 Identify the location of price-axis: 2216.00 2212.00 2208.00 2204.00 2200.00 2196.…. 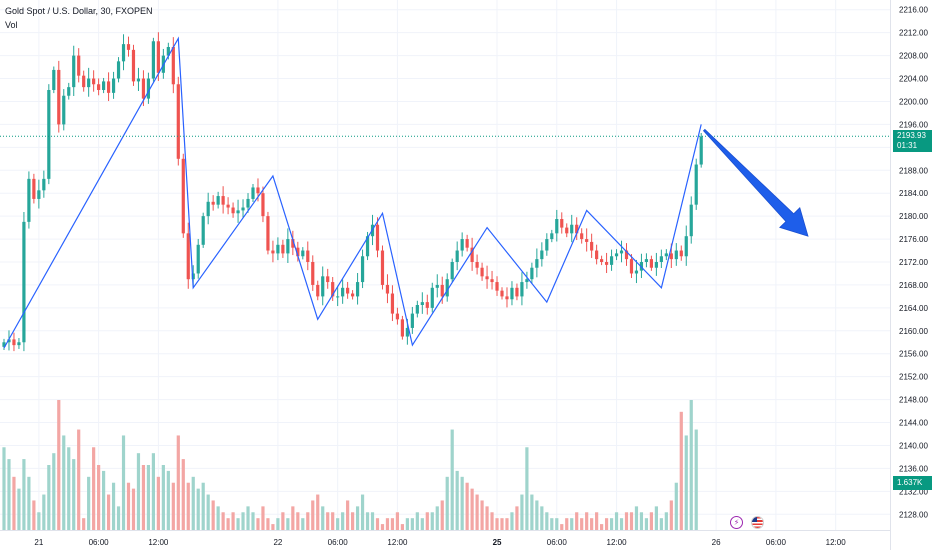
(909, 275).